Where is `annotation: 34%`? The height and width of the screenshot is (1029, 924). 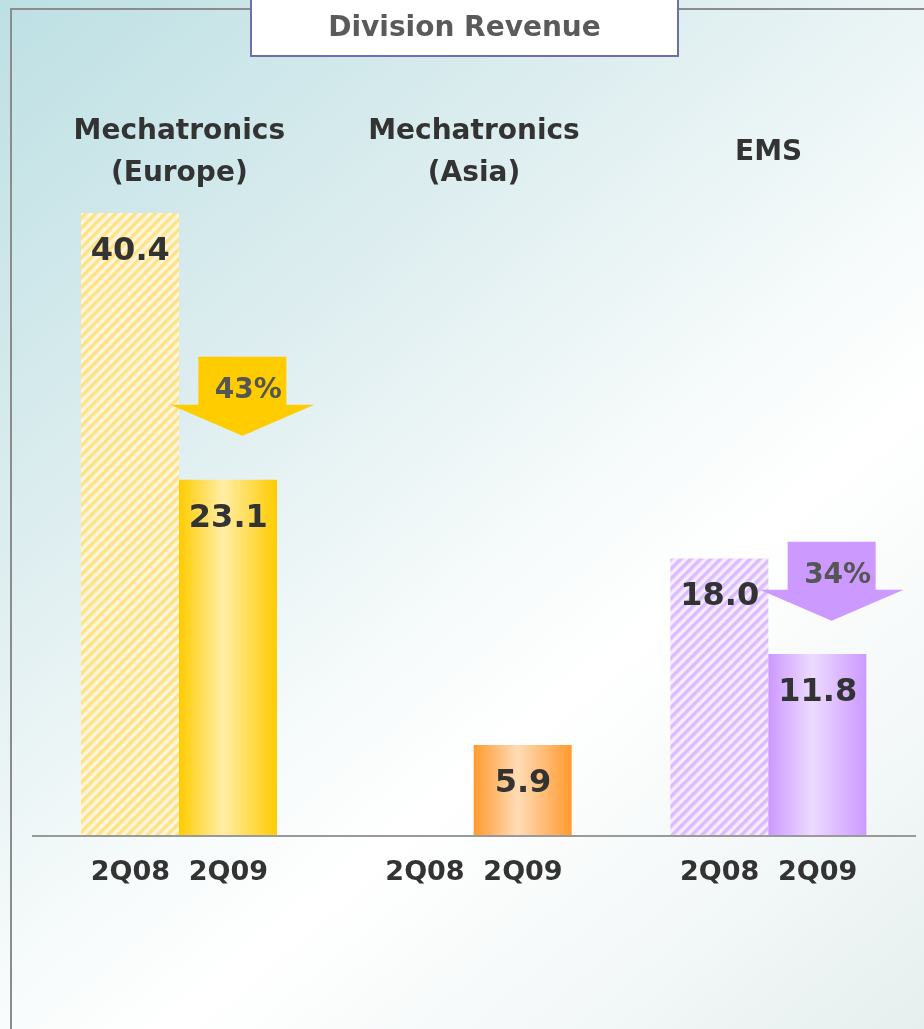
annotation: 34% is located at coordinates (838, 574).